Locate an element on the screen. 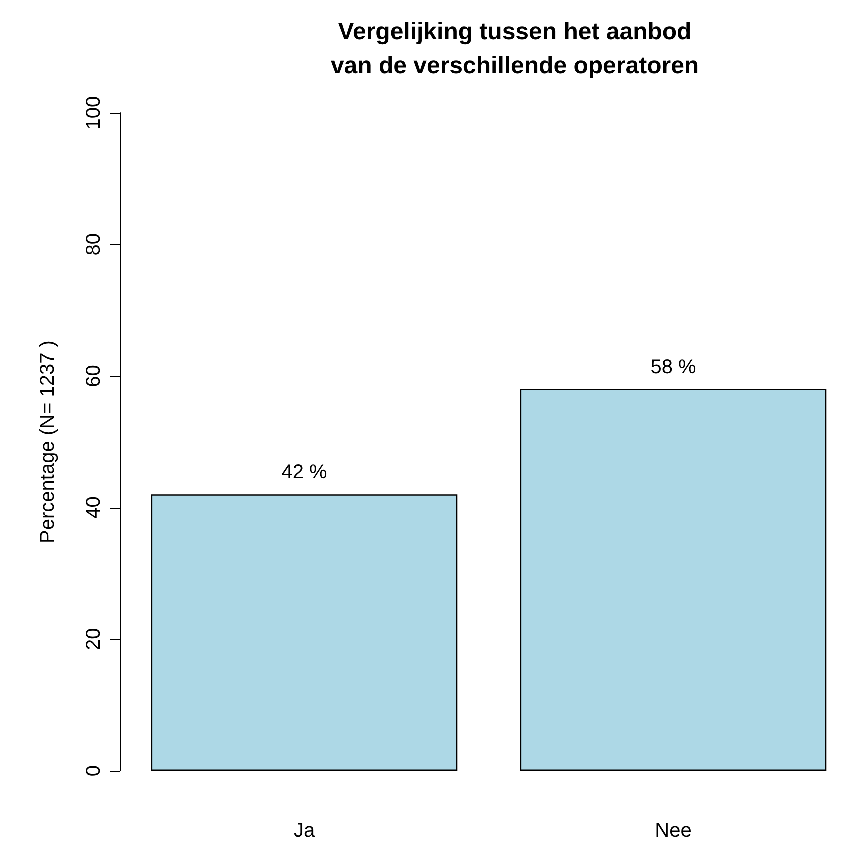 This screenshot has height=841, width=864. chart-title: Vergelijking tussen het aanbod van de verschillende operatoren is located at coordinates (515, 49).